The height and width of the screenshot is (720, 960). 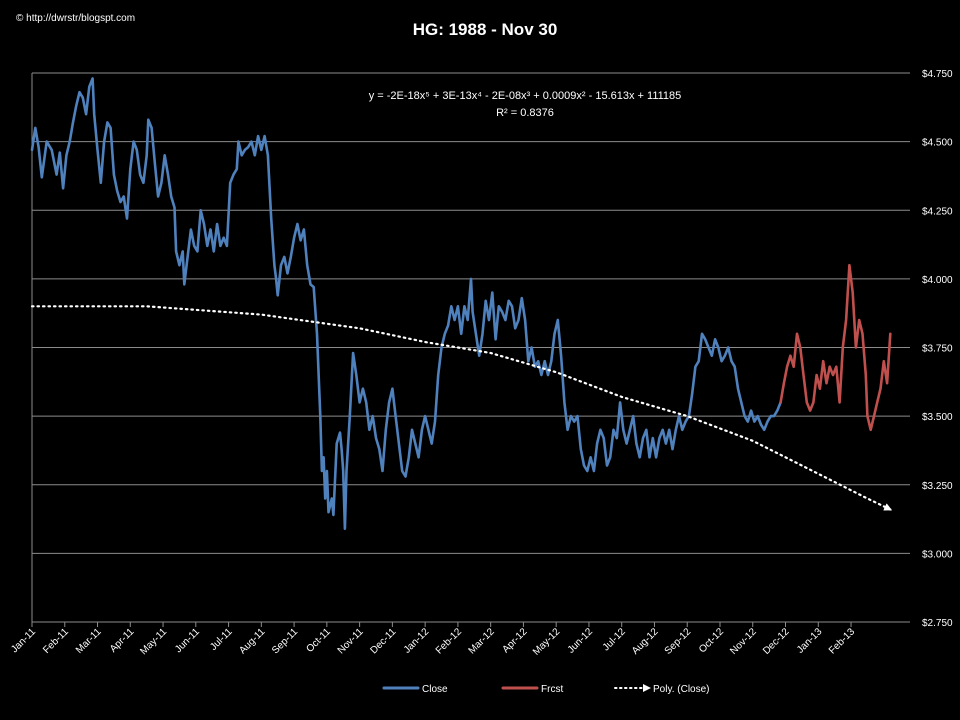 I want to click on x-tick-label: Jul-11, so click(x=221, y=639).